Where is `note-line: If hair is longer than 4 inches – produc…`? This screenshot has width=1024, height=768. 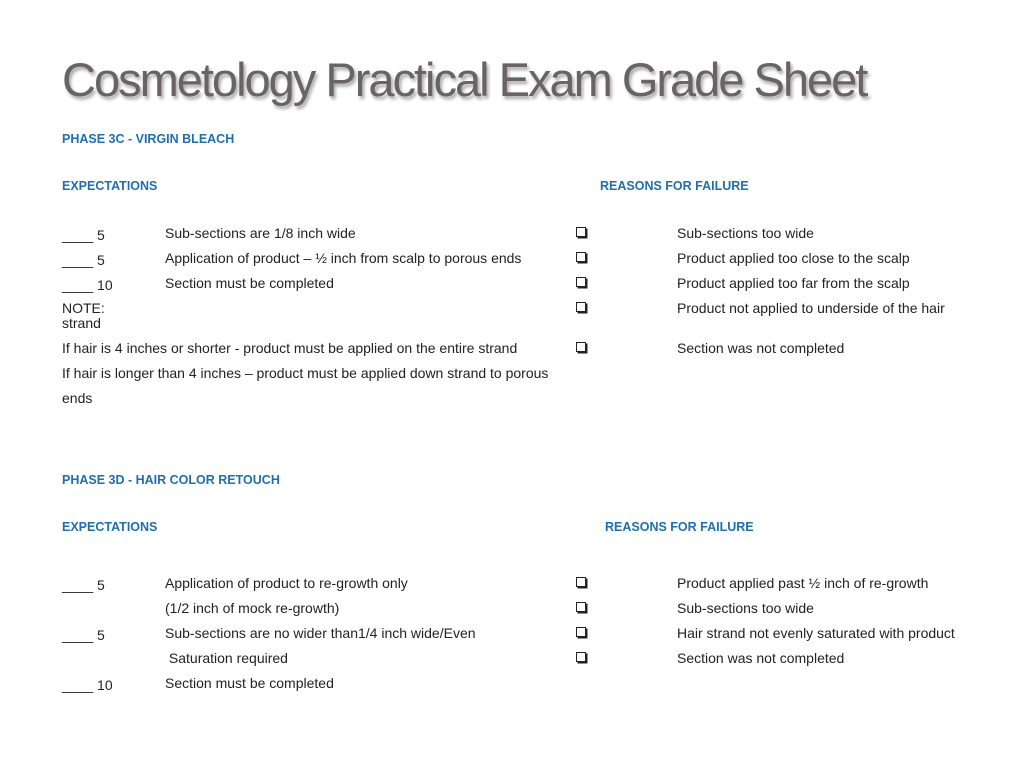 note-line: If hair is longer than 4 inches – produc… is located at coordinates (305, 373).